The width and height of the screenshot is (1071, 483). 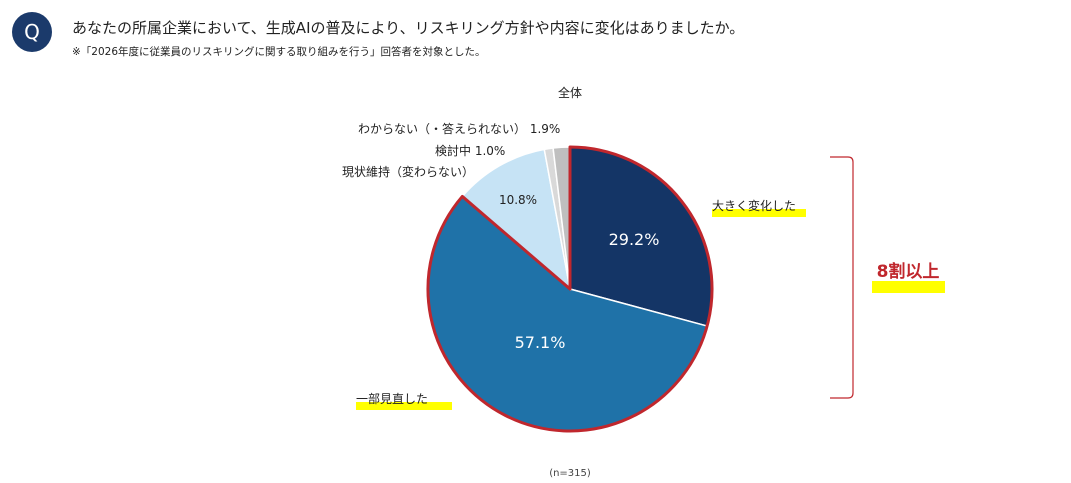 I want to click on category-label-3: 現状維持（変わらない）, so click(x=408, y=171).